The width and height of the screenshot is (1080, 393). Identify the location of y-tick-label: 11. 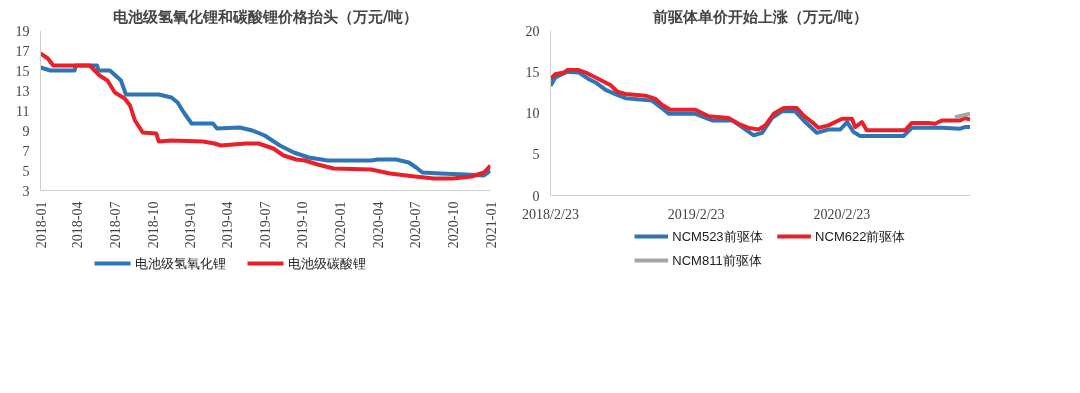
(23, 111).